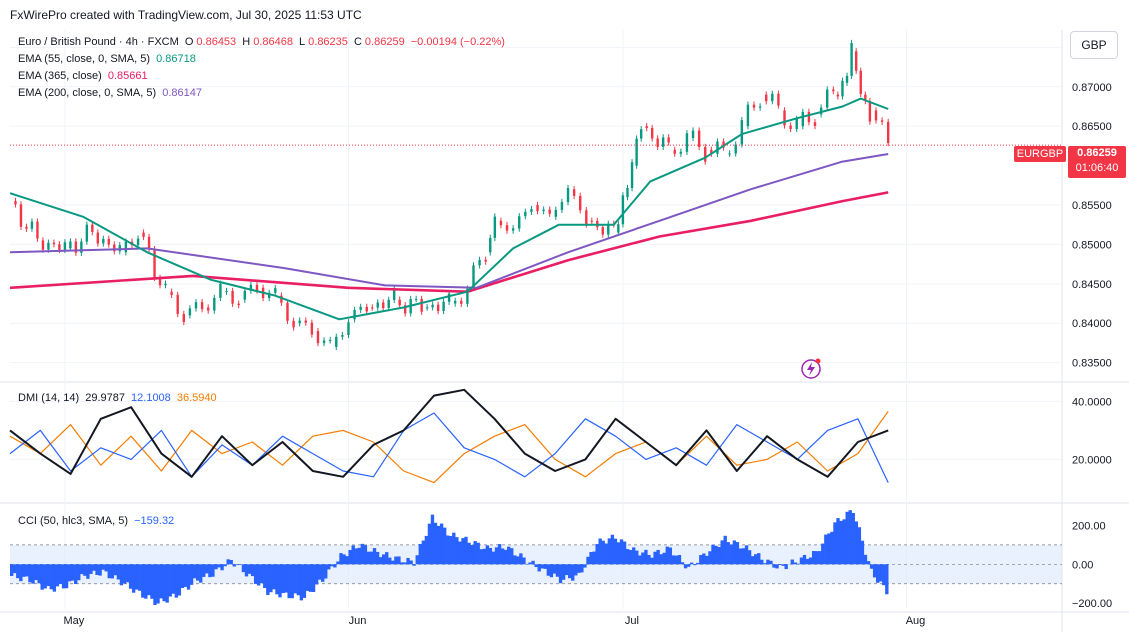  Describe the element at coordinates (358, 621) in the screenshot. I see `time-tick-label: Jun` at that location.